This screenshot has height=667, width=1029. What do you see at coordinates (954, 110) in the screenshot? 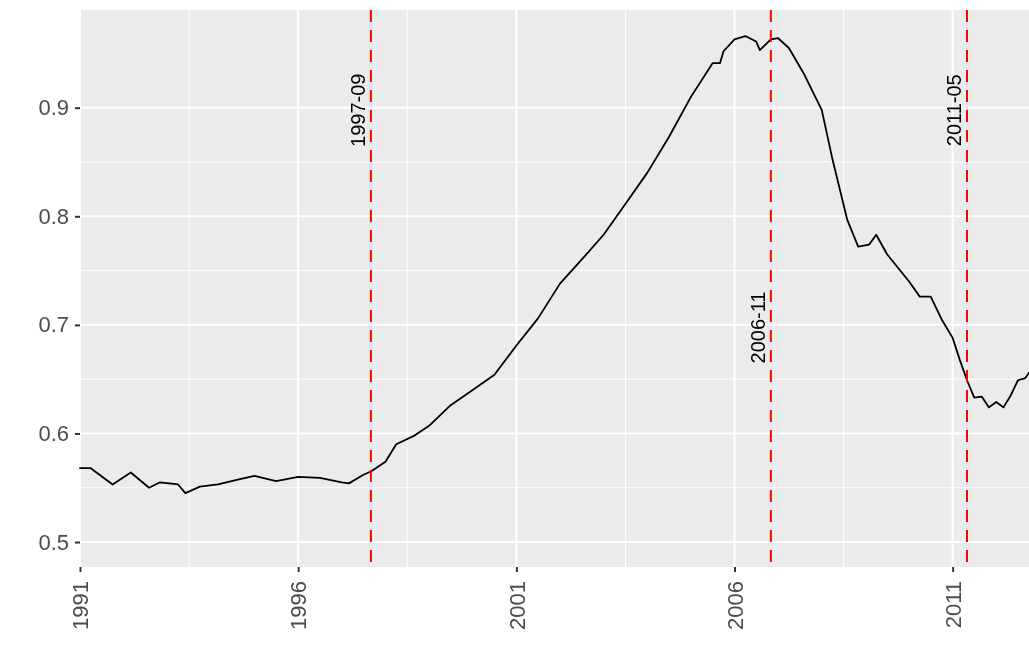
I see `ref-line-label: 2011-05` at bounding box center [954, 110].